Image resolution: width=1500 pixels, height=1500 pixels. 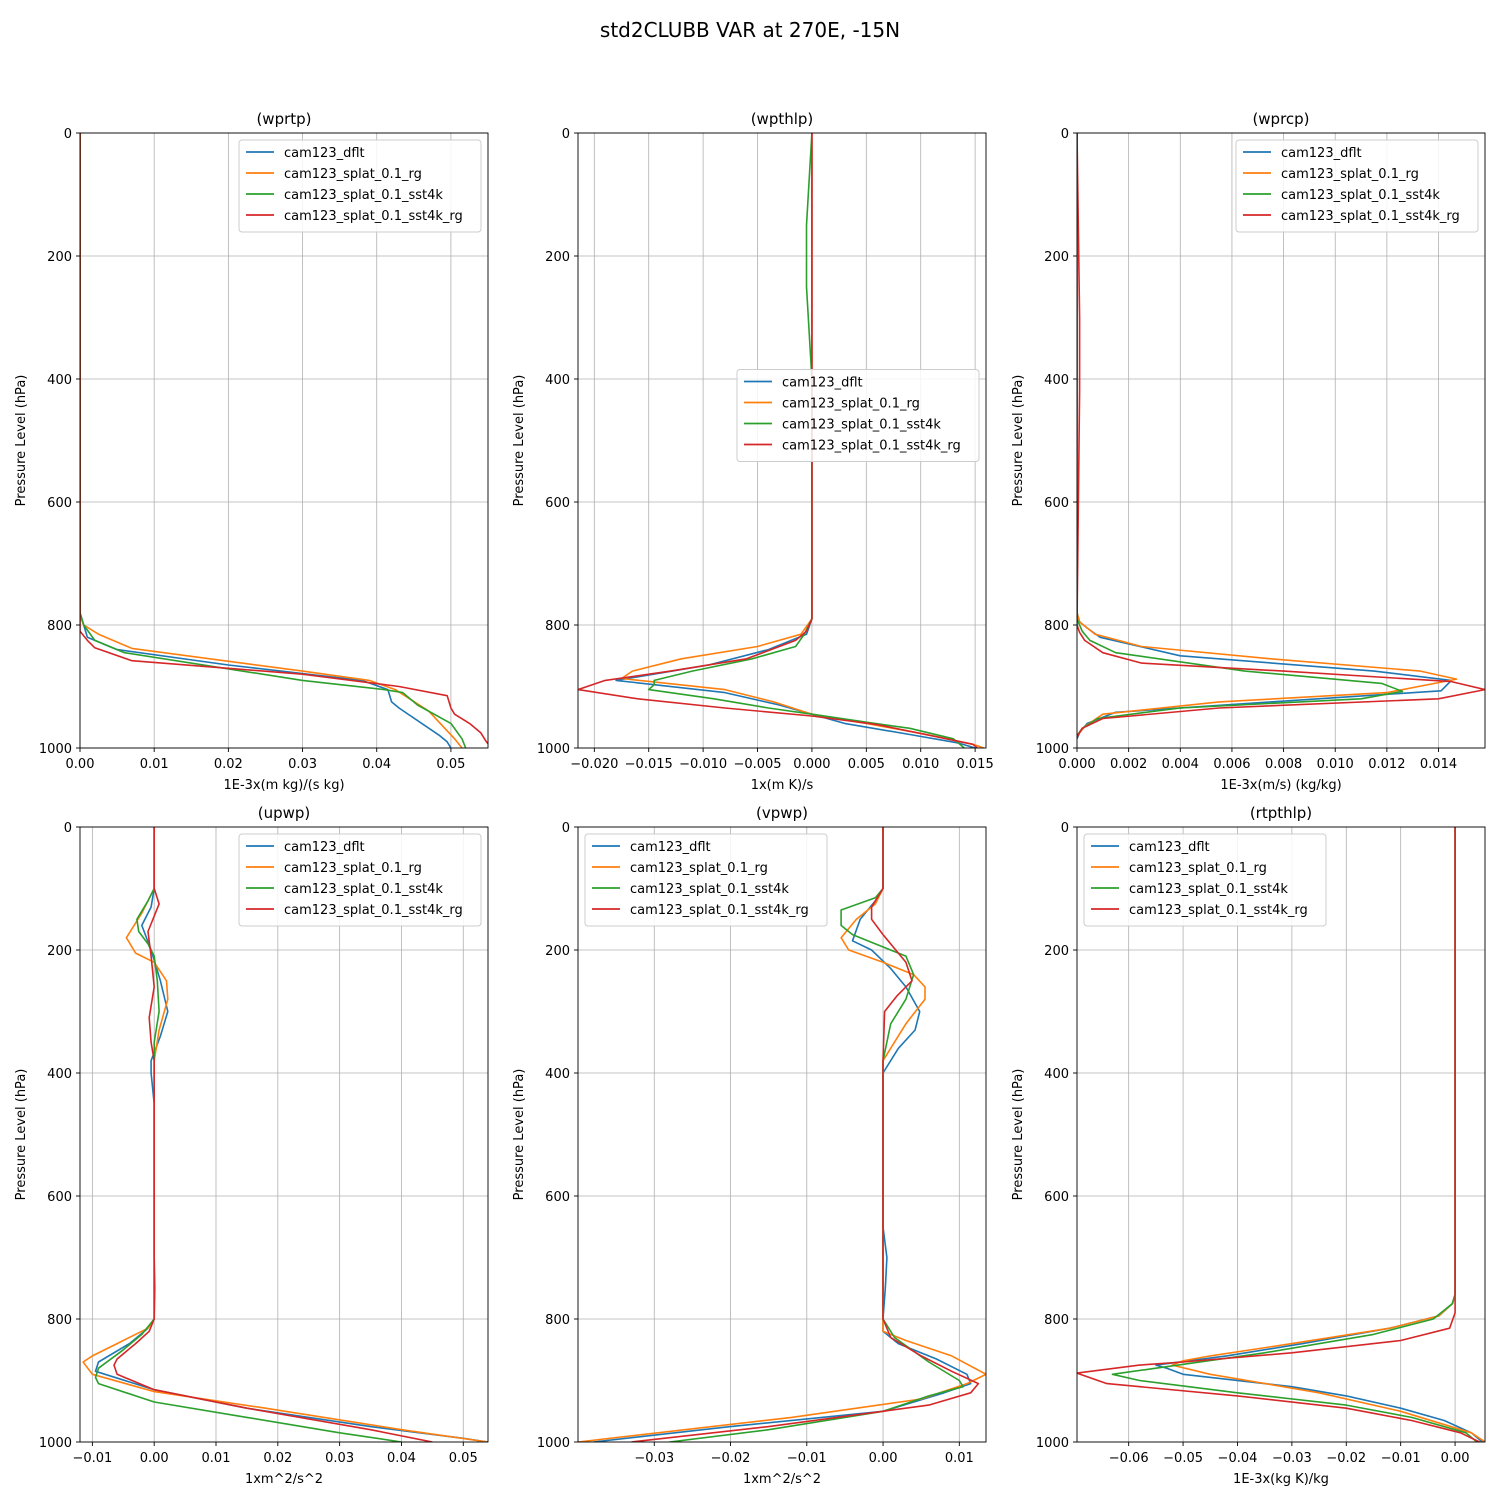 I want to click on x-tick-label: 0.004, so click(x=1180, y=764).